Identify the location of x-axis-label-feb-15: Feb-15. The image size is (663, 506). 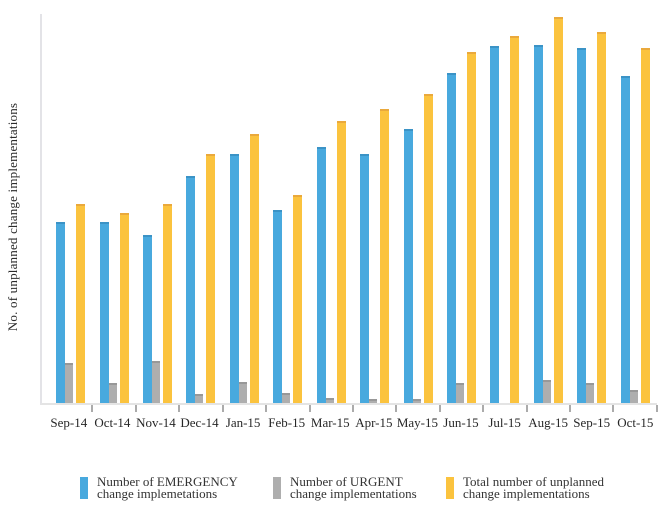
(287, 422).